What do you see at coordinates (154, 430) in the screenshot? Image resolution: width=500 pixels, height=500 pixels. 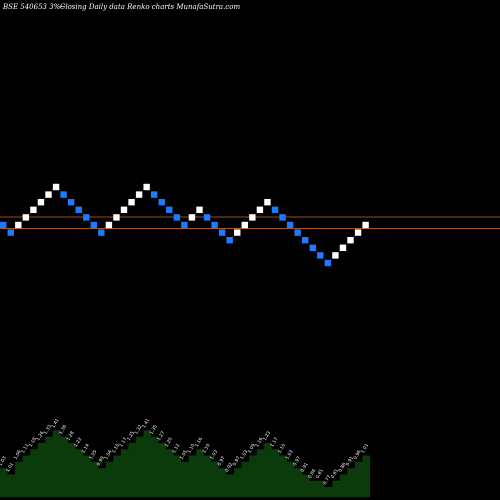 I see `brick-value-label: 1.35` at bounding box center [154, 430].